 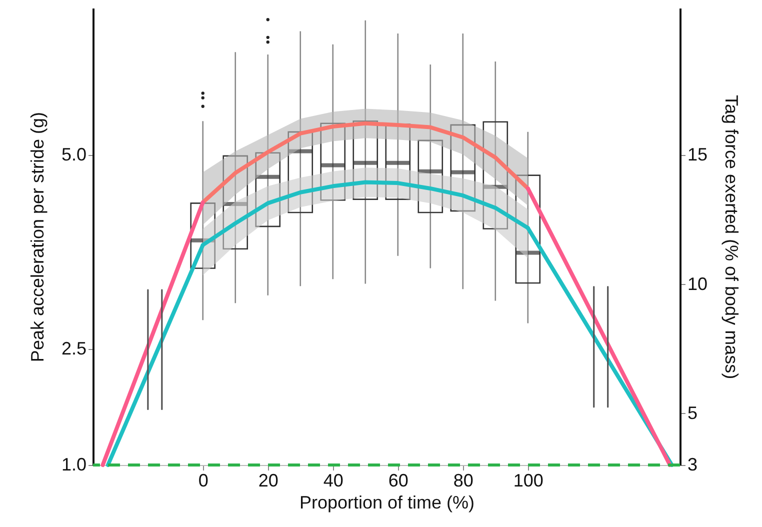 I want to click on y2-tick-label: 3, so click(x=693, y=464).